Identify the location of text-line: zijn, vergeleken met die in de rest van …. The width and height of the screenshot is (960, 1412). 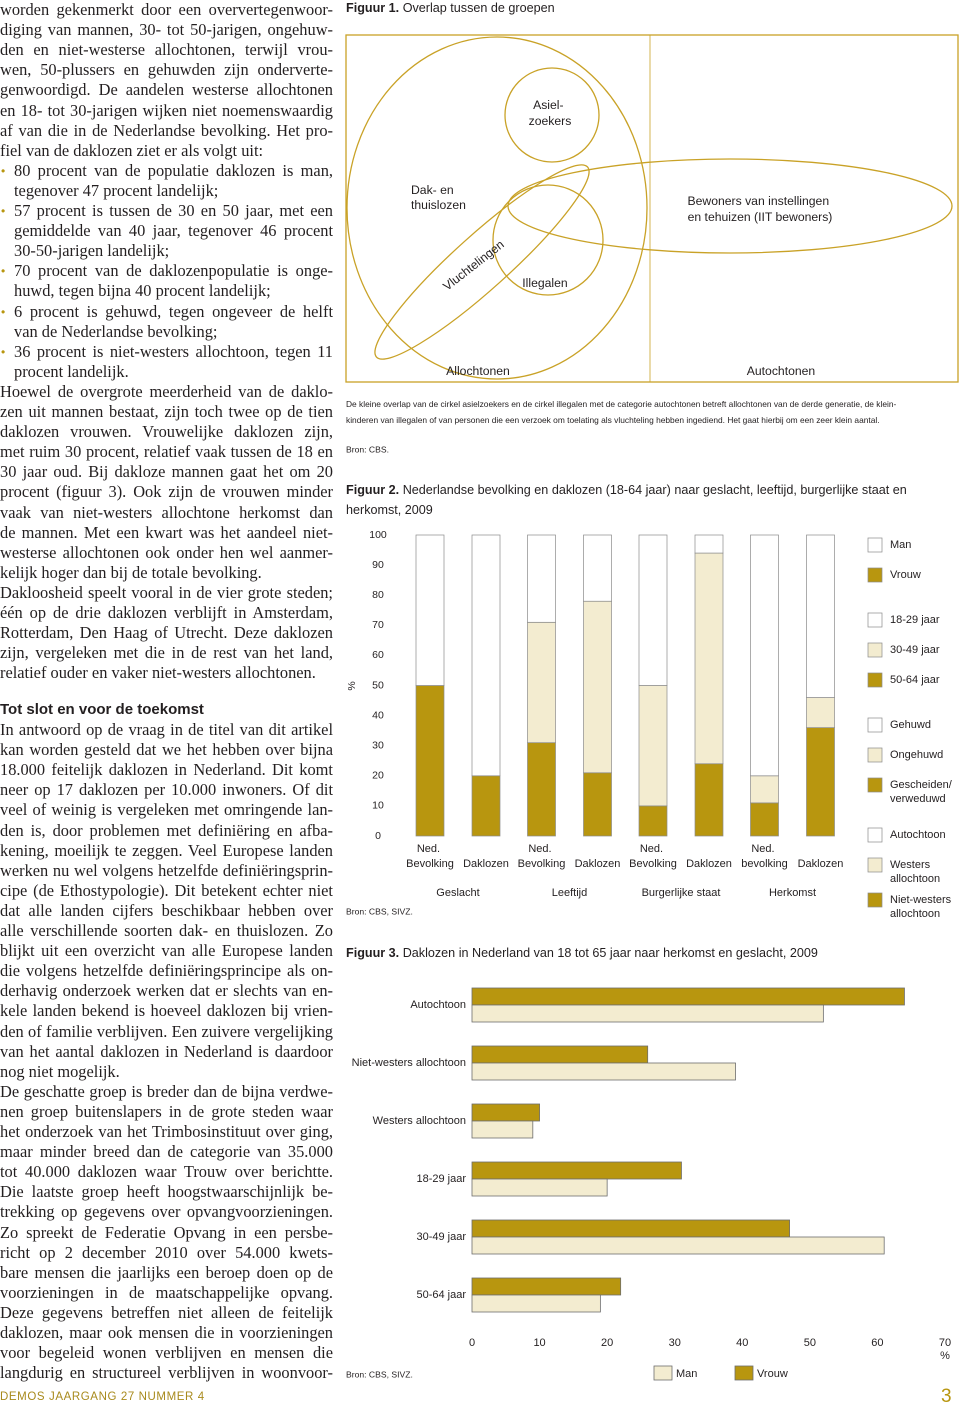
(166, 653).